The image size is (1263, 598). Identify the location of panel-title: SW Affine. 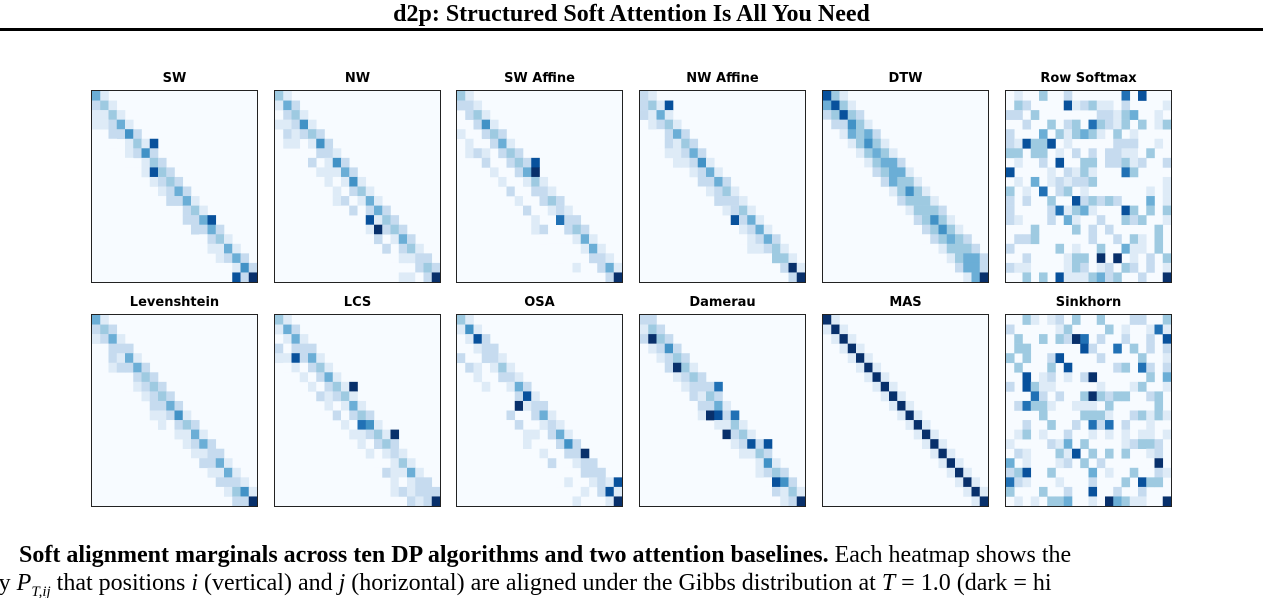
(539, 78).